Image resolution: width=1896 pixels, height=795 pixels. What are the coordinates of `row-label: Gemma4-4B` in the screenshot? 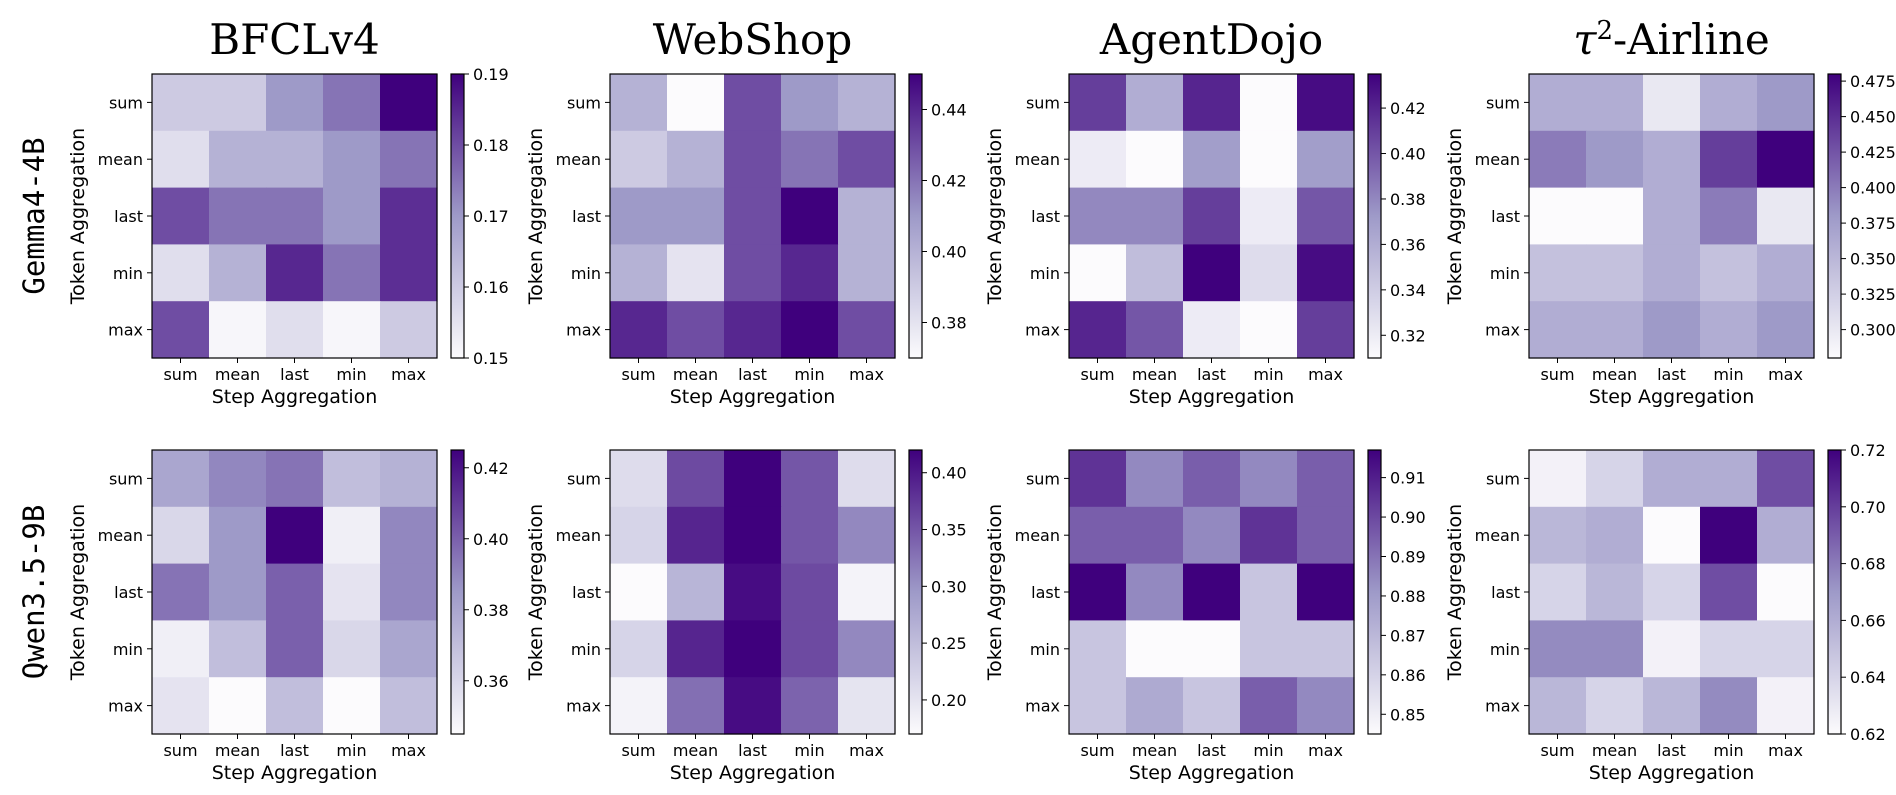 It's located at (34, 215).